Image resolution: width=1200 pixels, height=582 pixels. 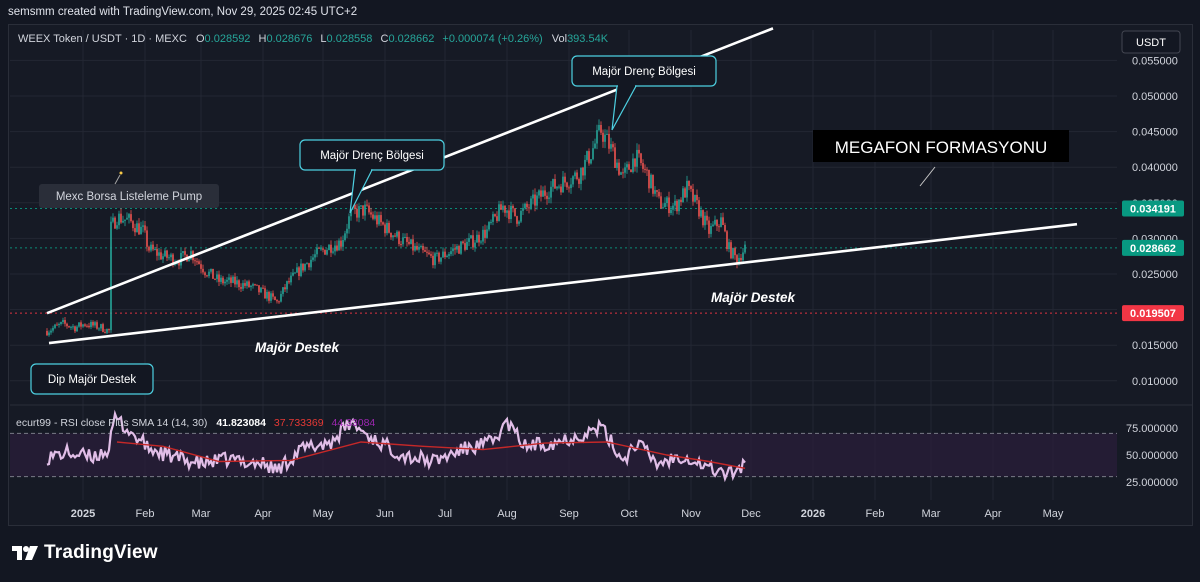 I want to click on currency-label: USDT, so click(x=1151, y=43).